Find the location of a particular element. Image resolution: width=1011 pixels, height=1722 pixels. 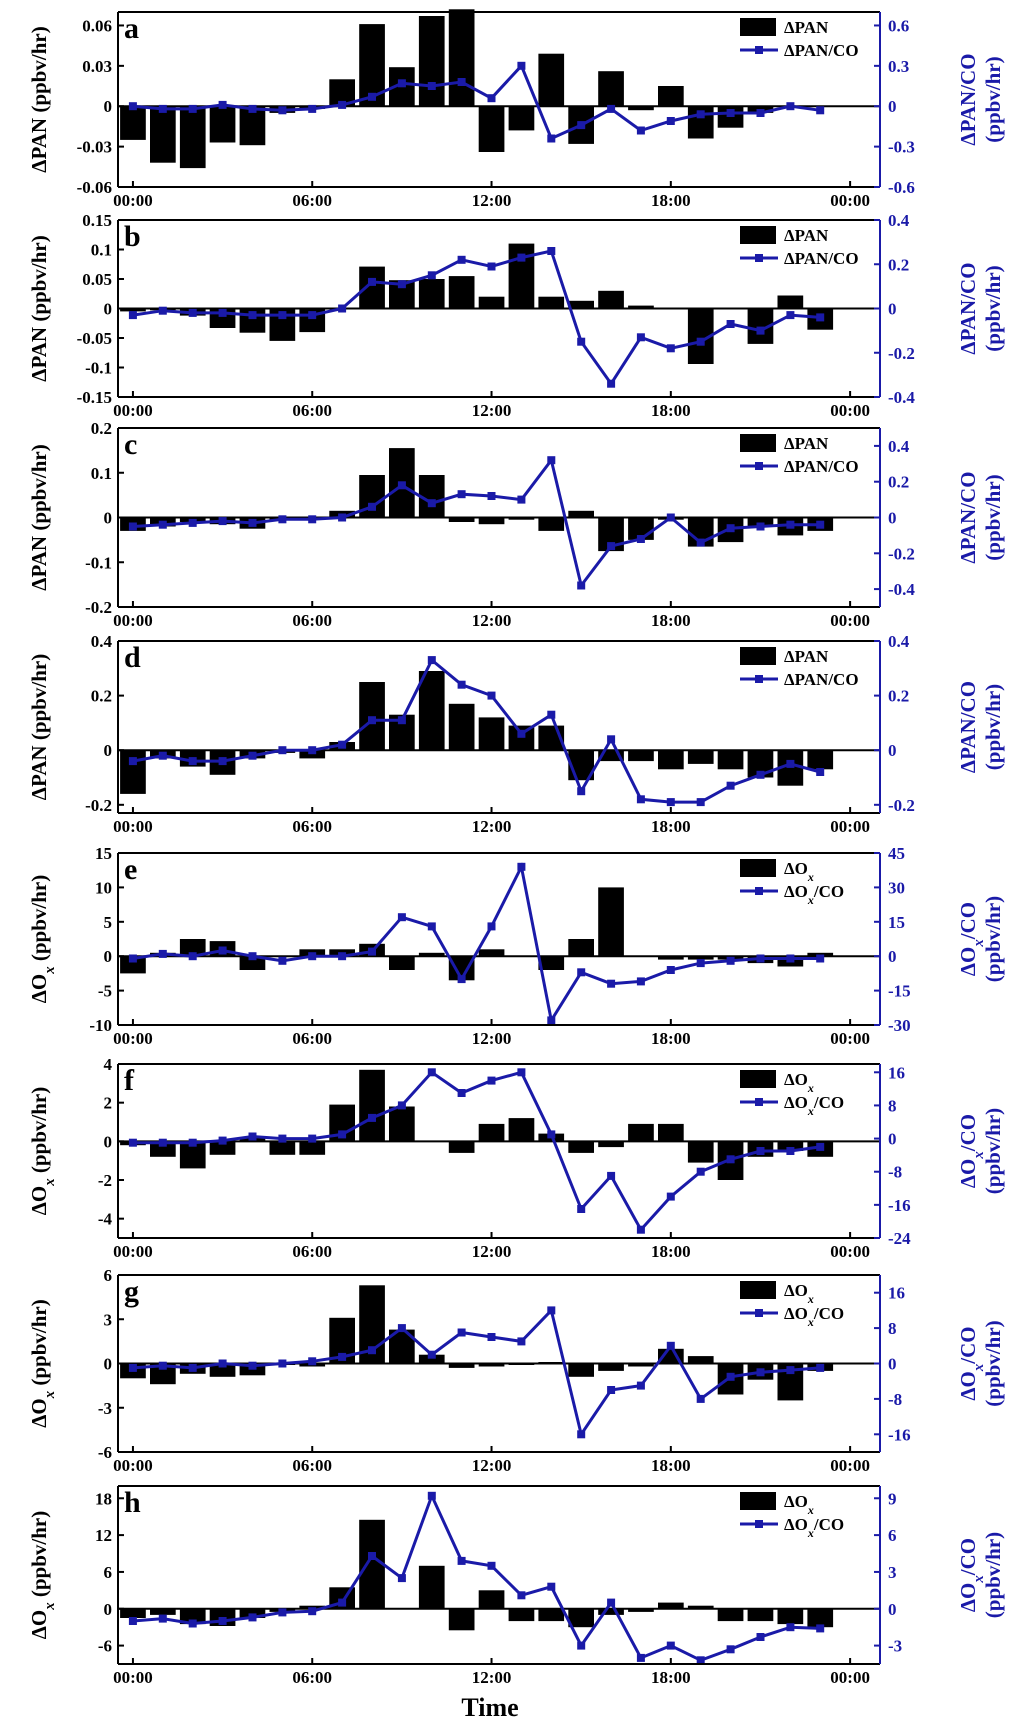

right-tick-label: 0.4 is located at coordinates (899, 446).